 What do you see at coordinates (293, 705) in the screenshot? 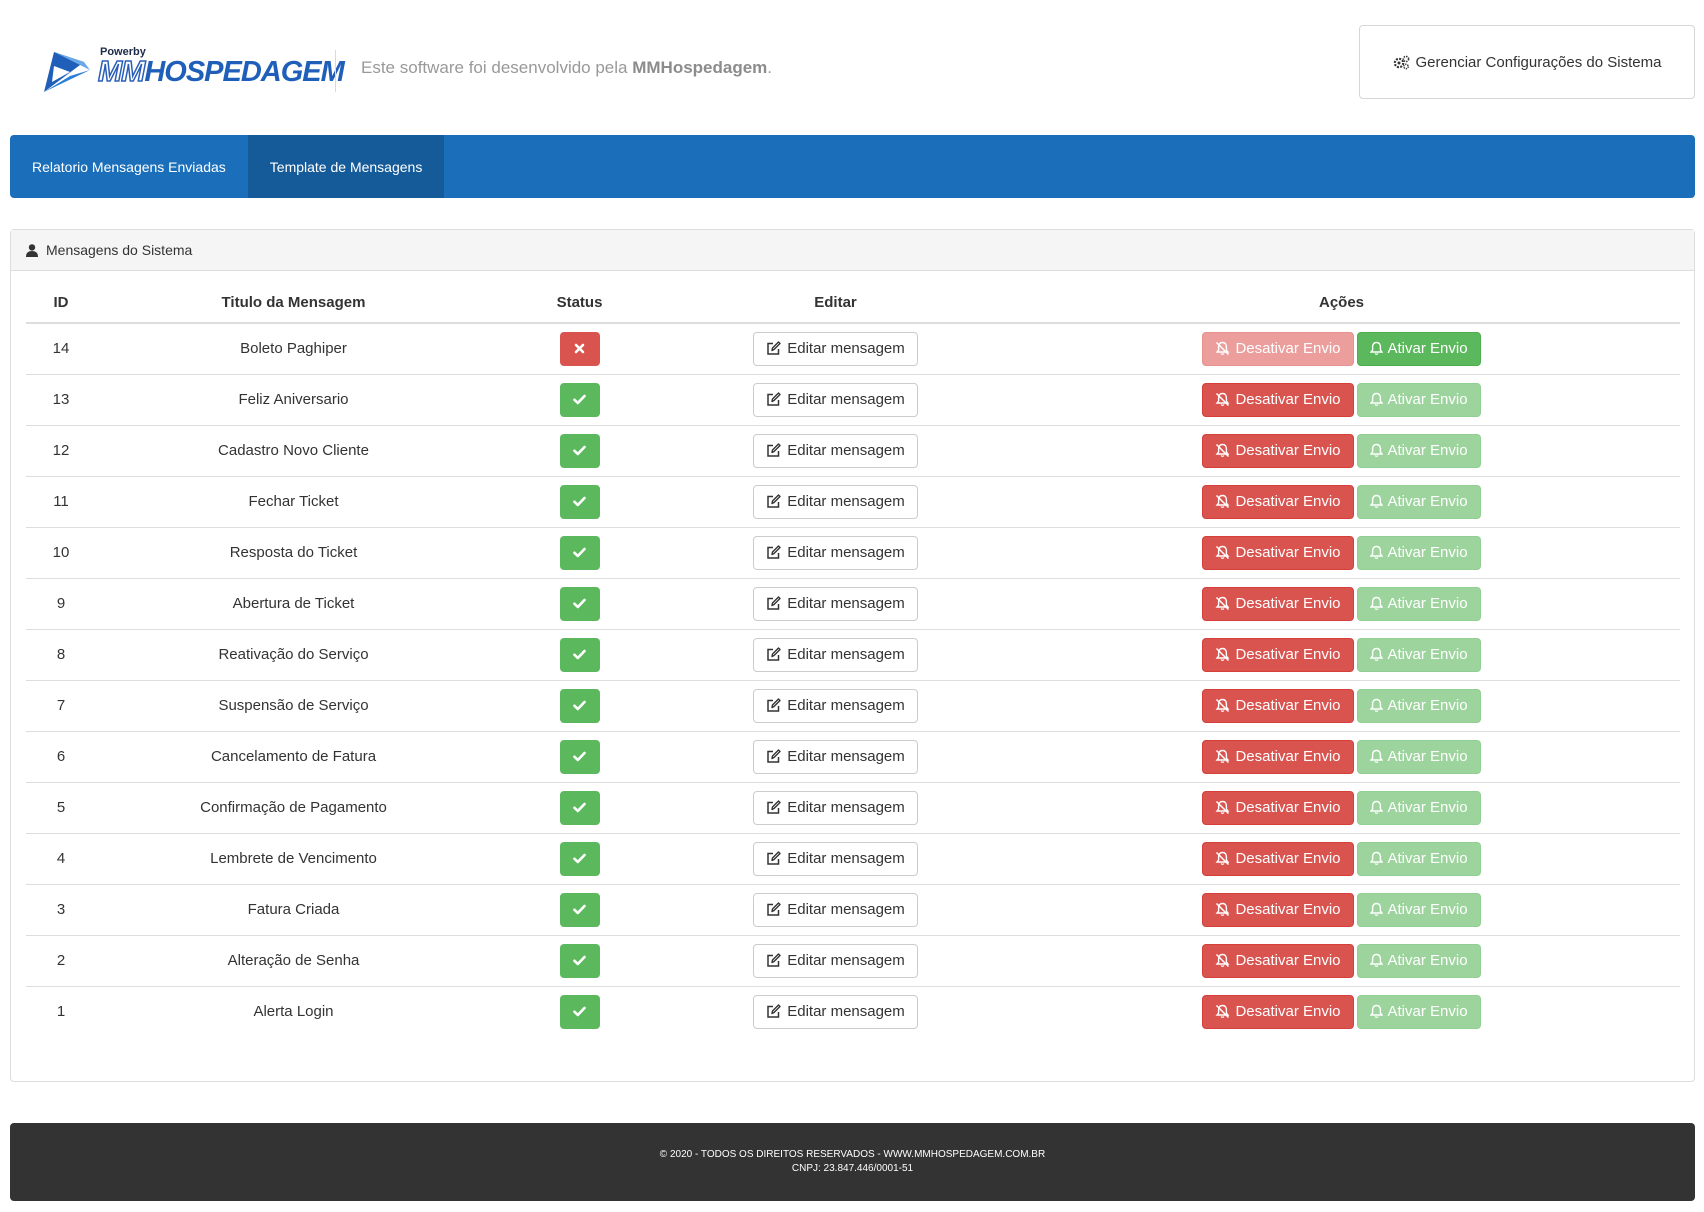
I see `row-title: Suspensão de Serviço` at bounding box center [293, 705].